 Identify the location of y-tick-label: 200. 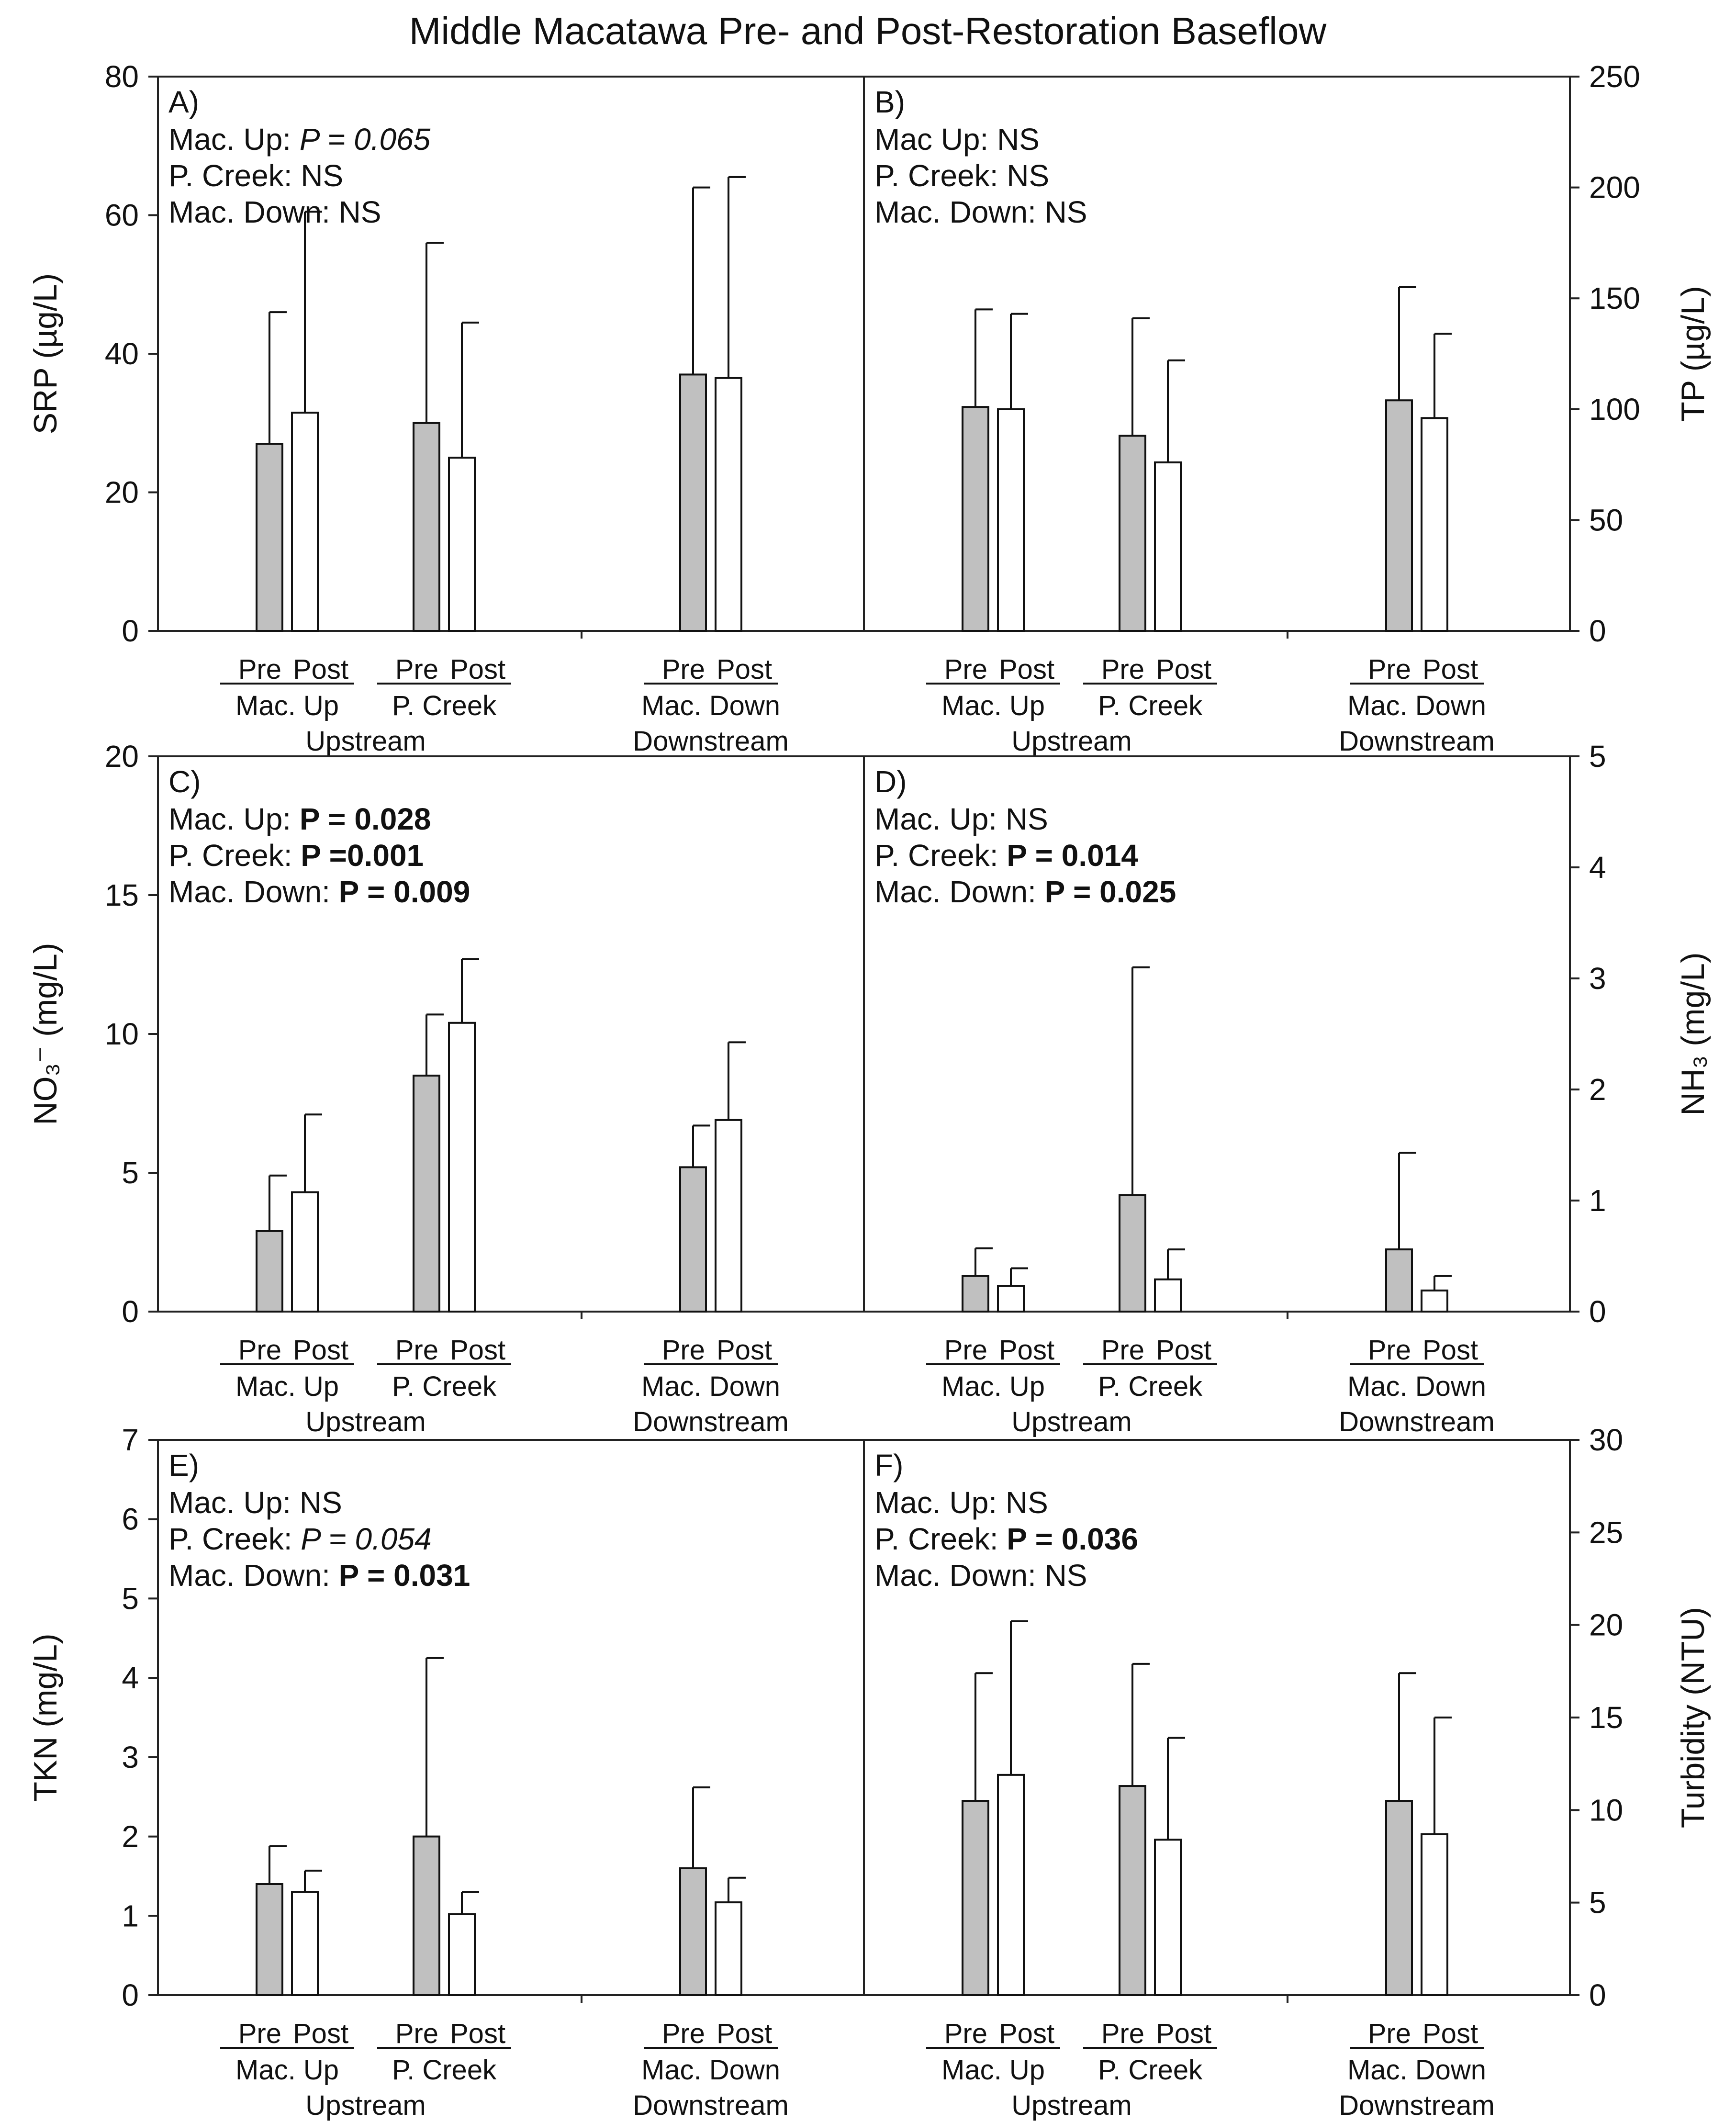
(1614, 187).